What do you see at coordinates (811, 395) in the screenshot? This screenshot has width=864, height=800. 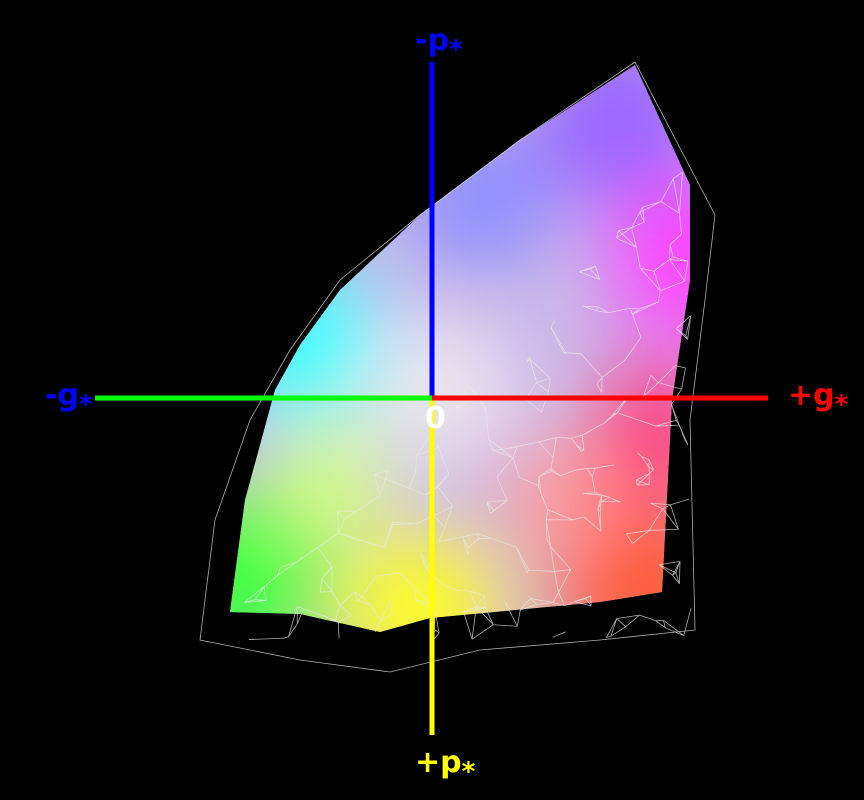 I see `label-text: +g` at bounding box center [811, 395].